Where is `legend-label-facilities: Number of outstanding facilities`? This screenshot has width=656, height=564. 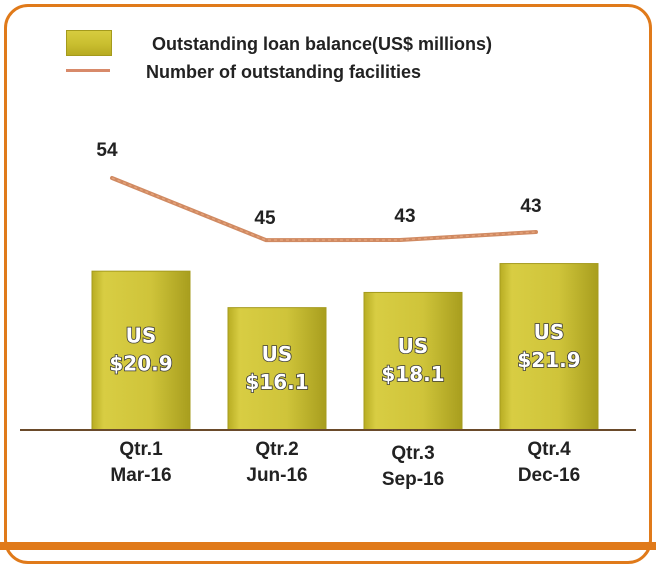
legend-label-facilities: Number of outstanding facilities is located at coordinates (284, 72).